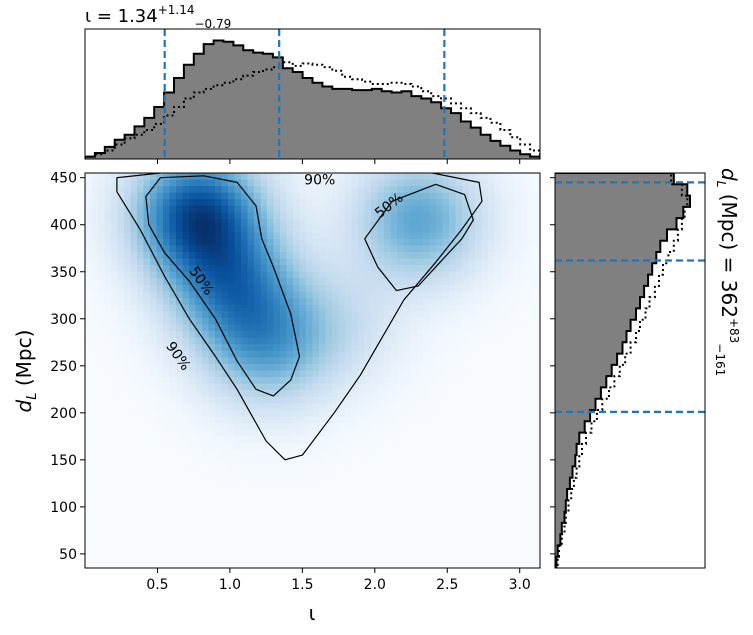 This screenshot has height=635, width=753. I want to click on x-tick-label: 3.0, so click(520, 585).